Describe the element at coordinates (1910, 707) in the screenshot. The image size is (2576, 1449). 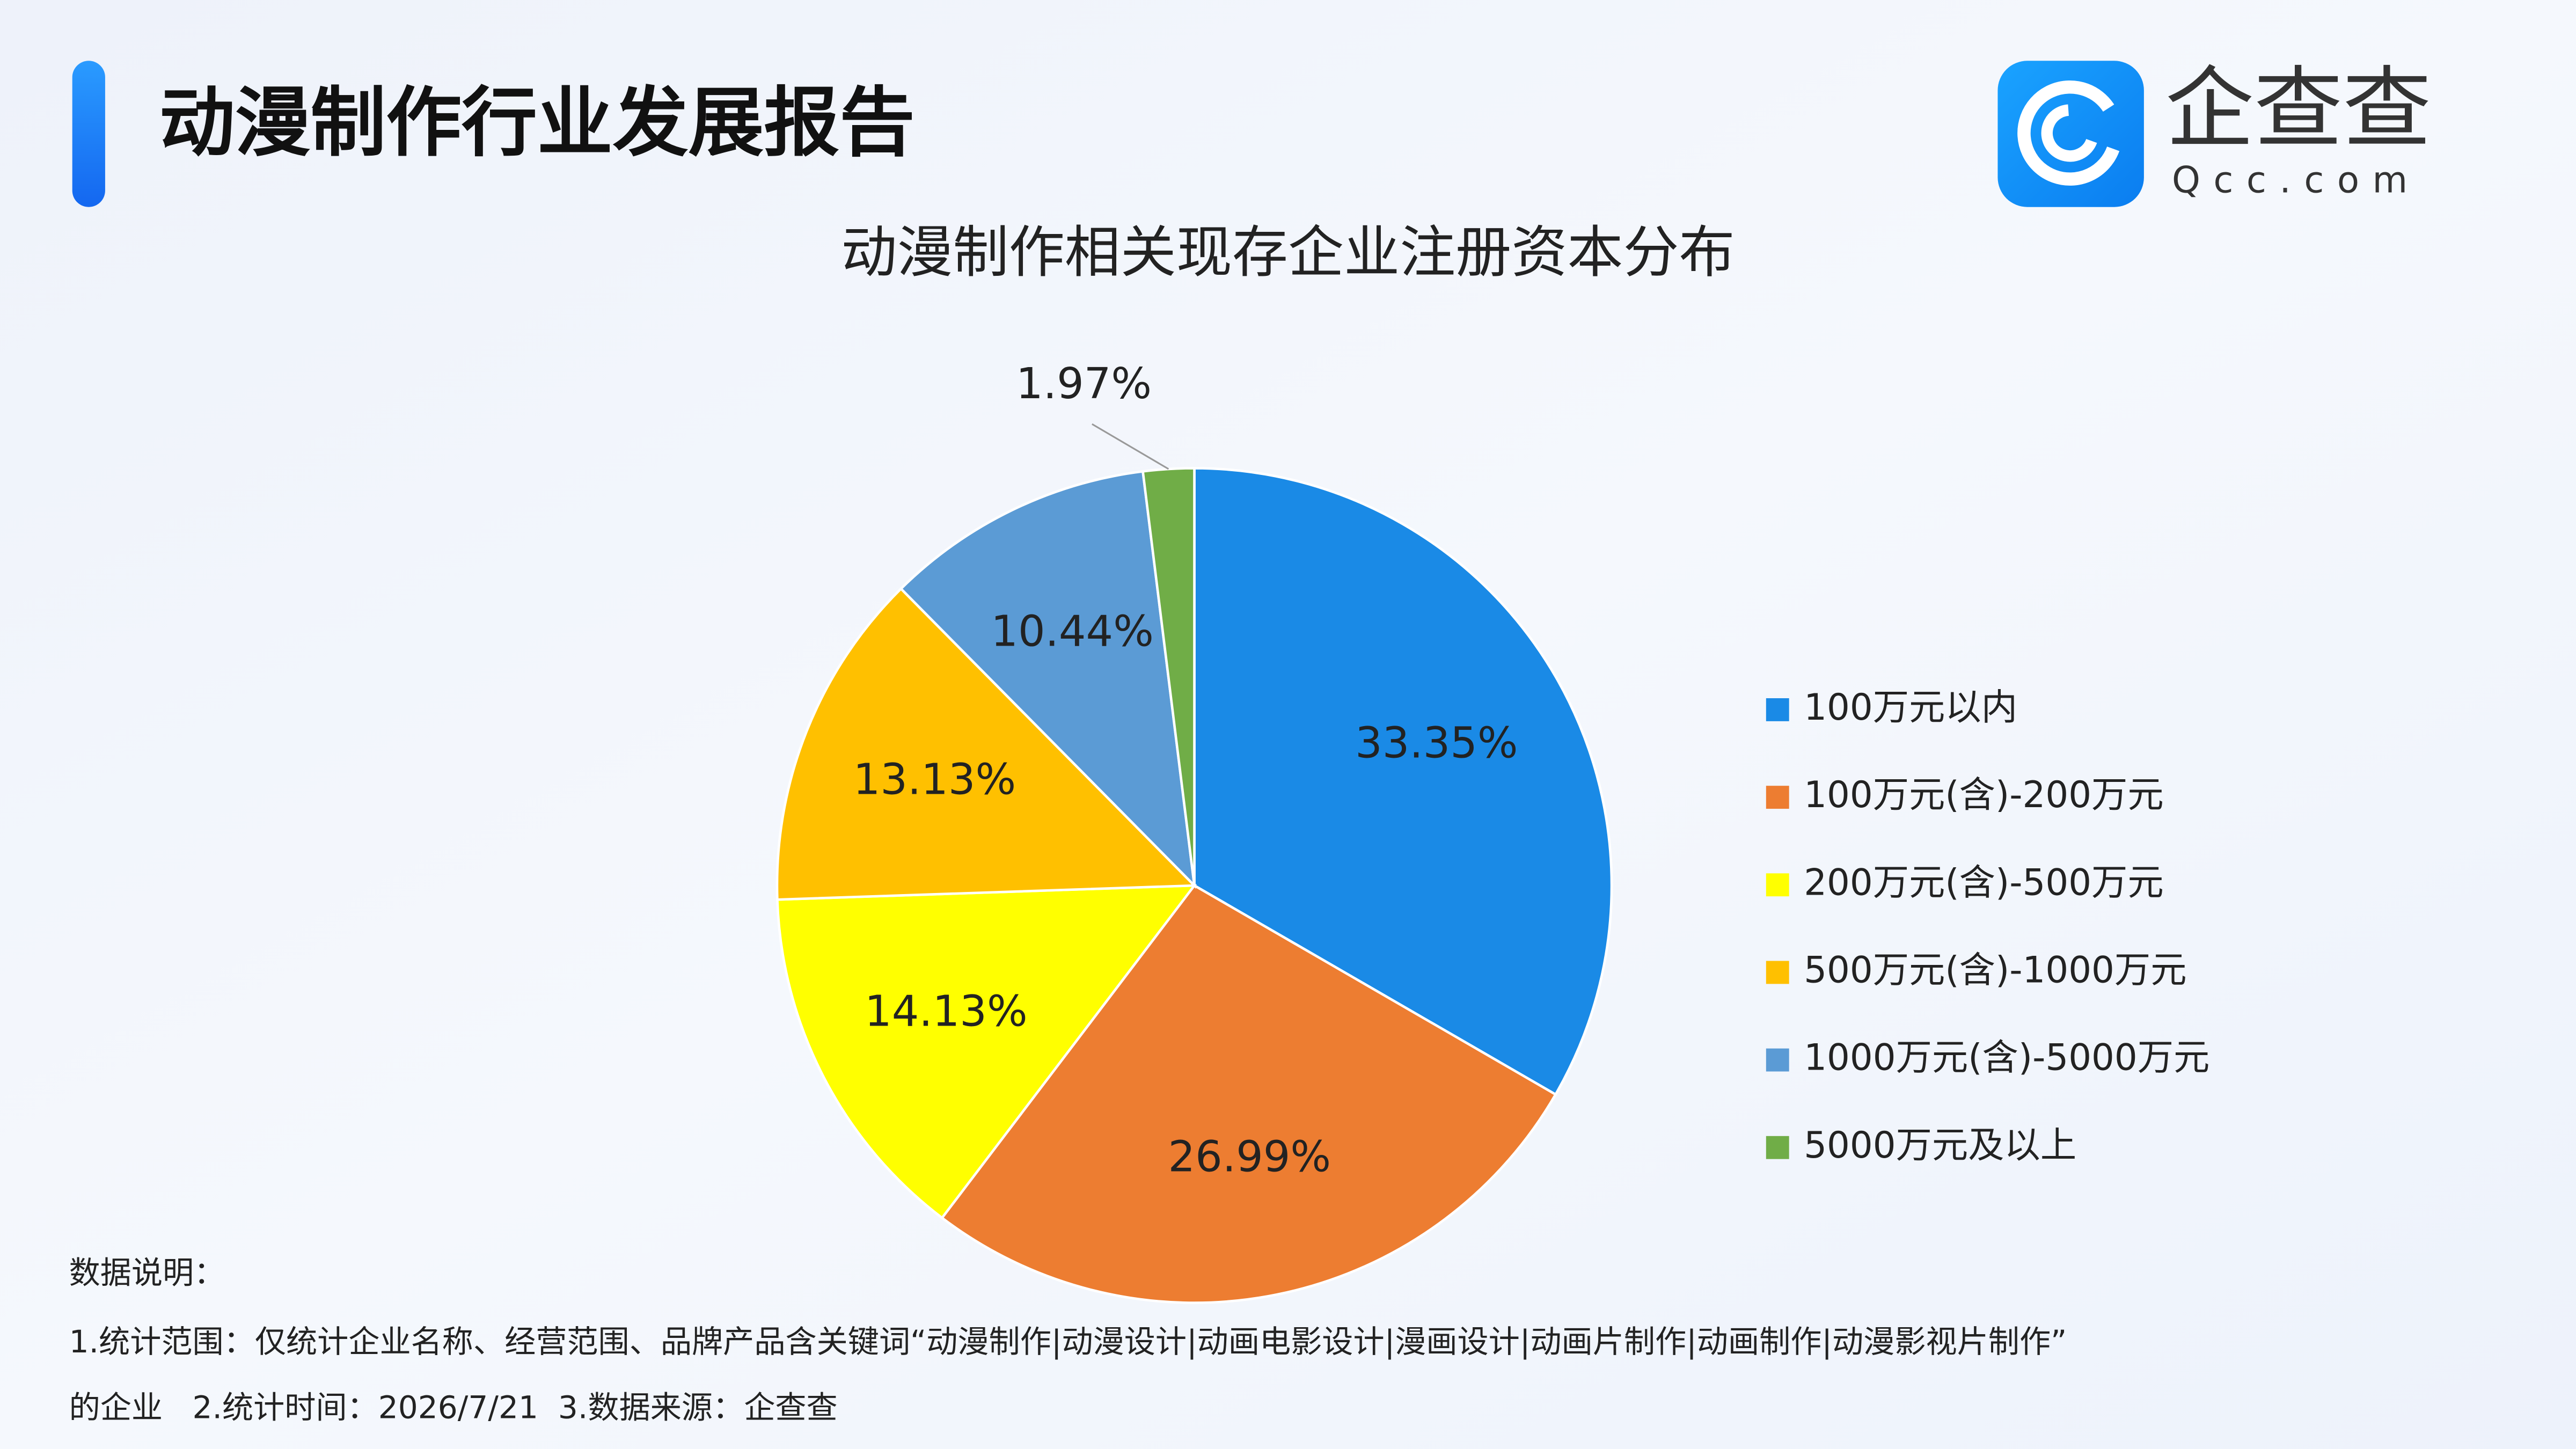
I see `legend-label: 100万元以内` at that location.